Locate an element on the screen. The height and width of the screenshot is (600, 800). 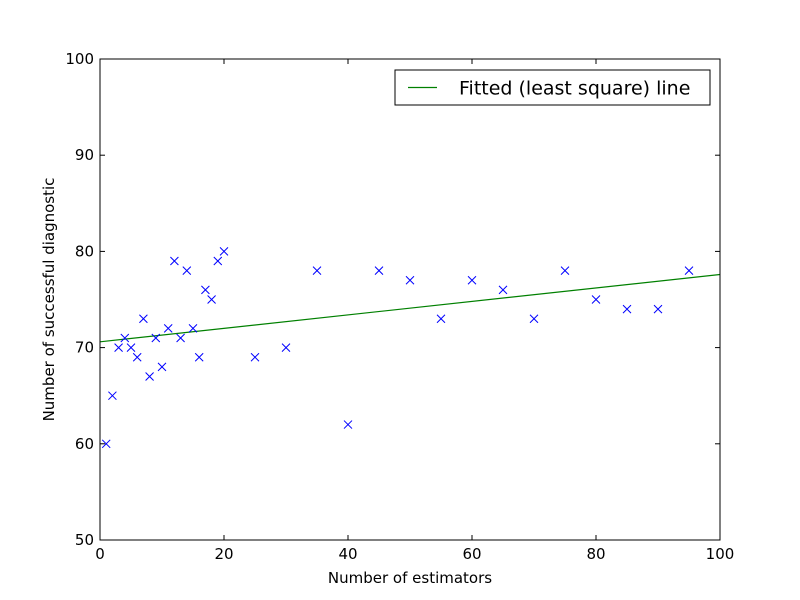
y-tick-label: 100 is located at coordinates (79, 59).